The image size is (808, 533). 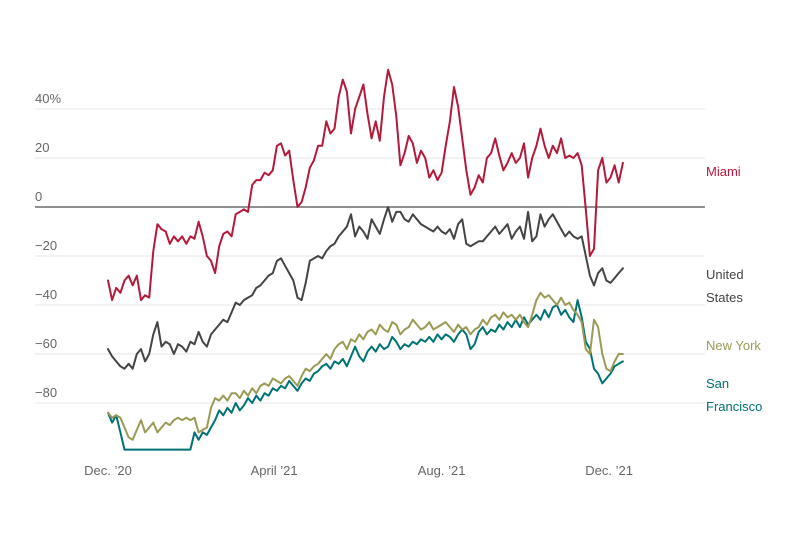 I want to click on series-label-line: New York, so click(x=733, y=345).